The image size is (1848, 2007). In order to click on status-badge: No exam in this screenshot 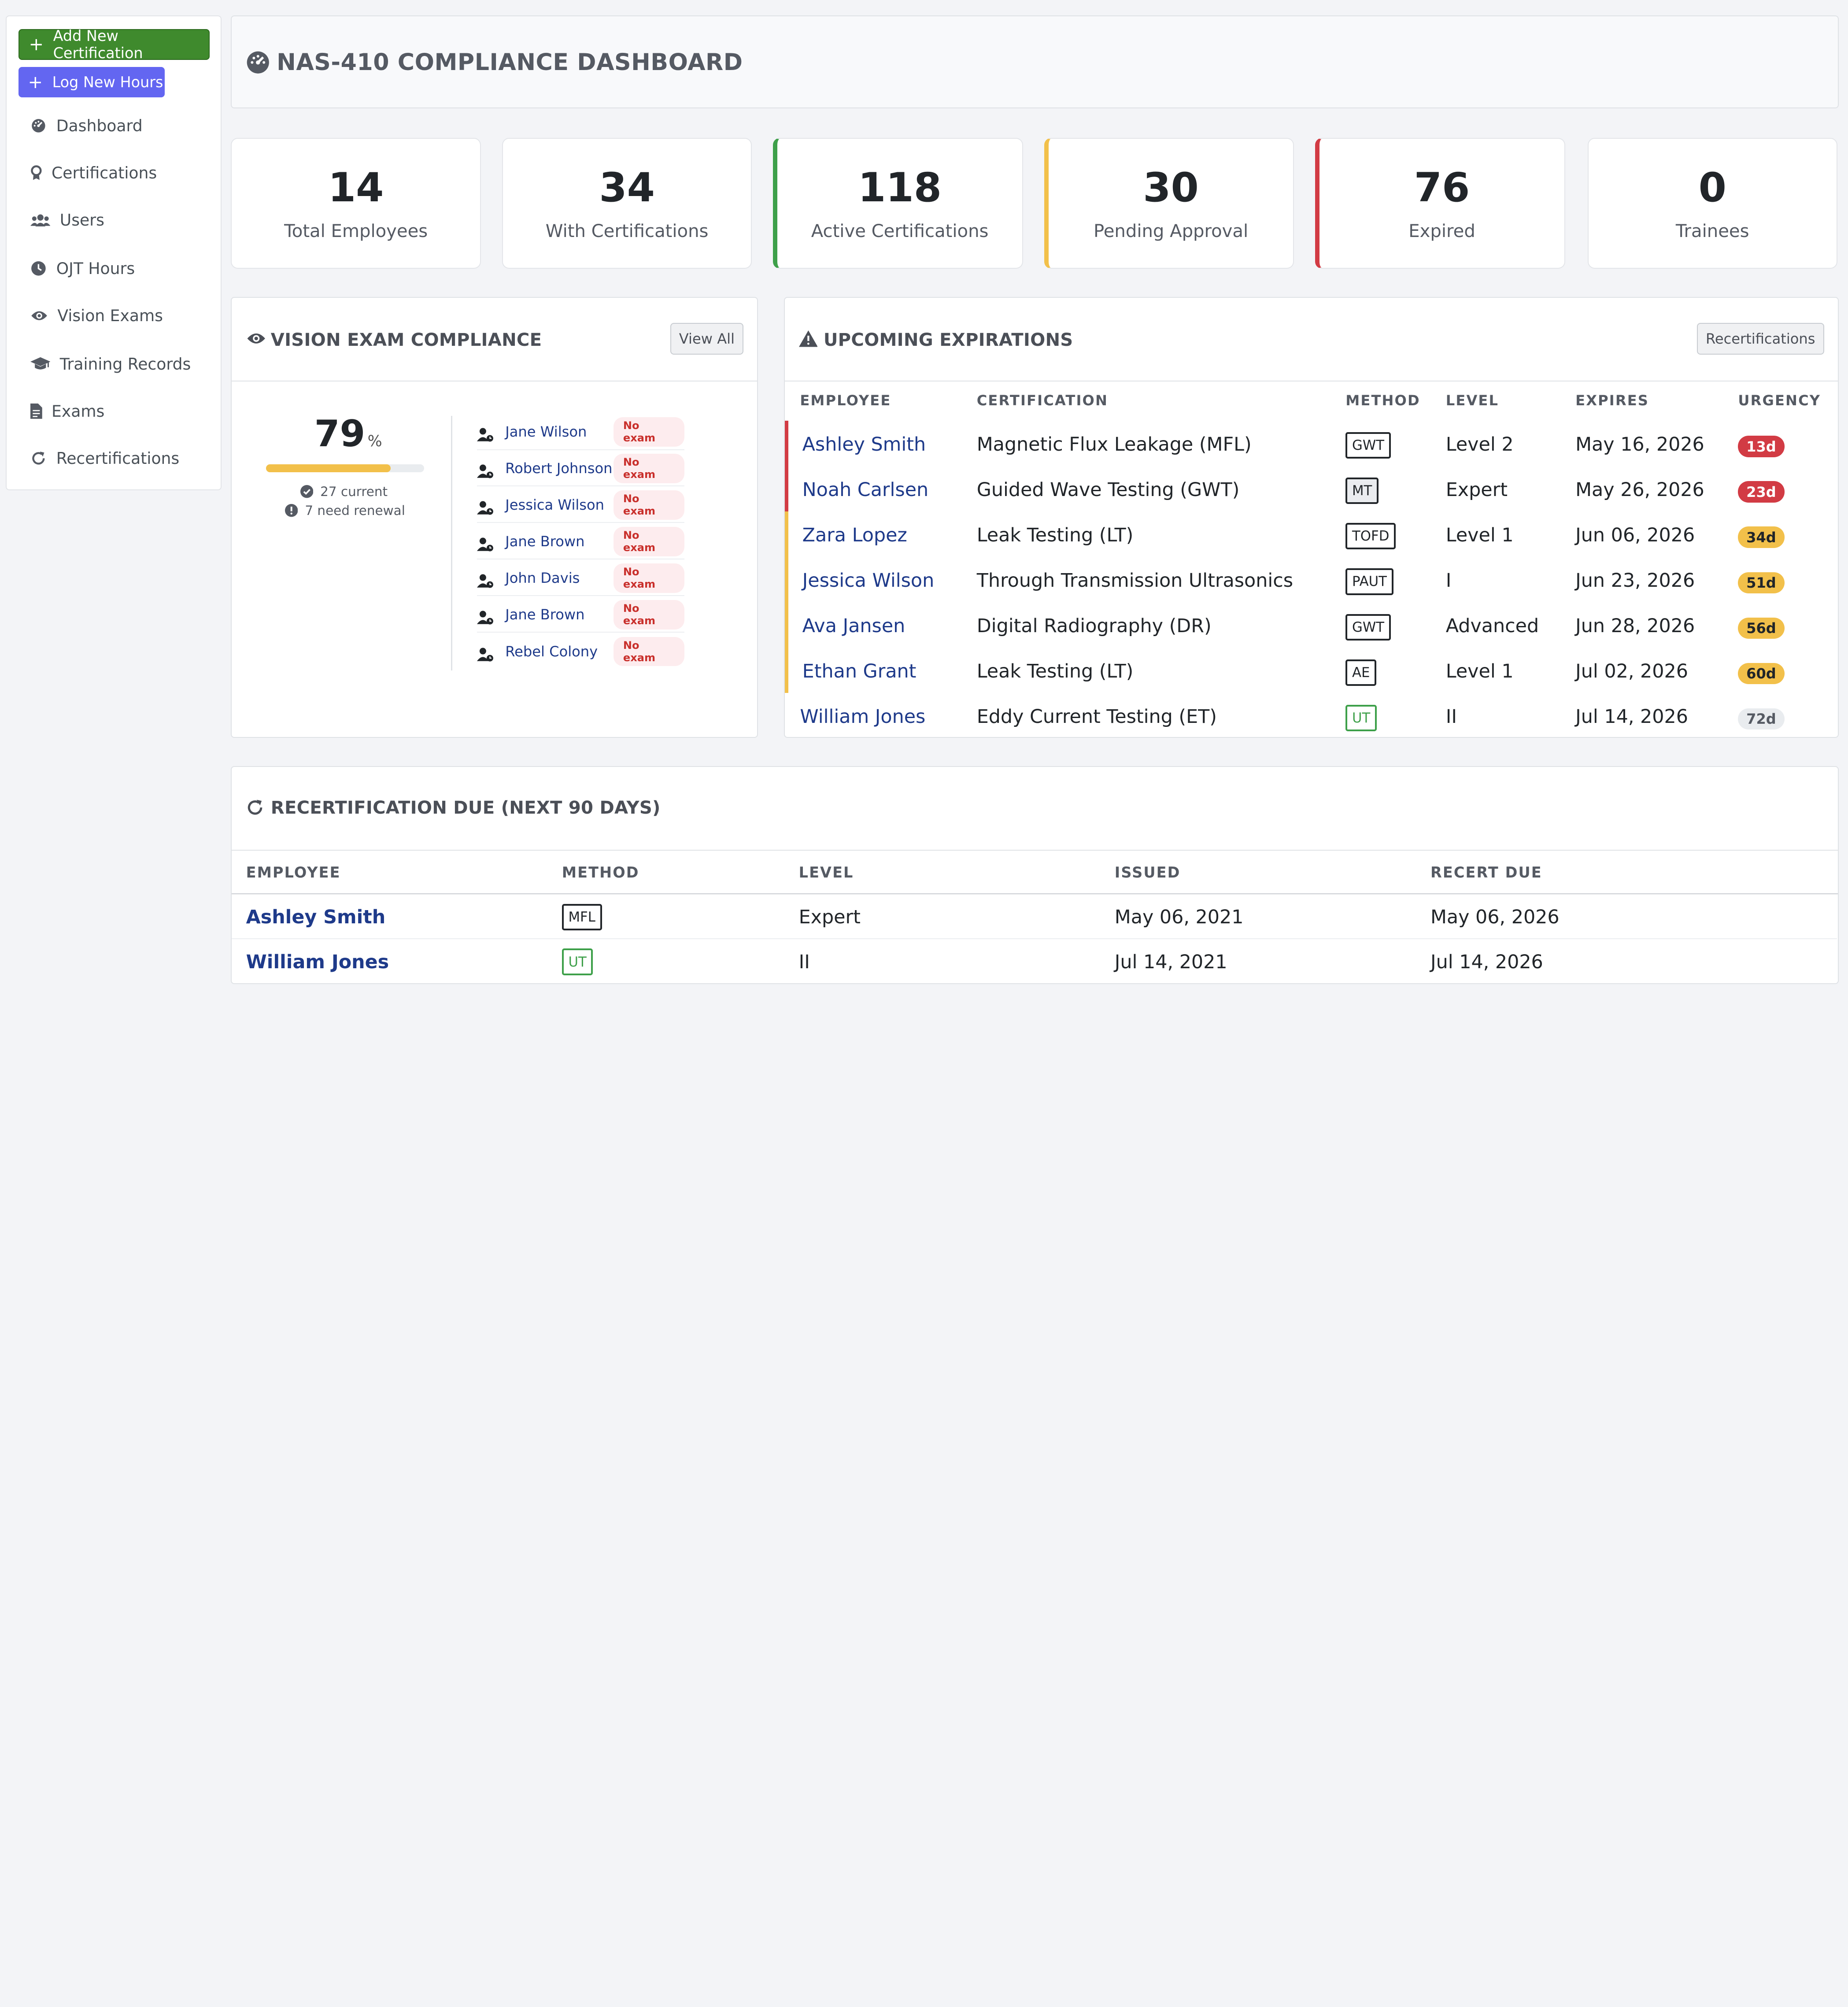, I will do `click(649, 578)`.